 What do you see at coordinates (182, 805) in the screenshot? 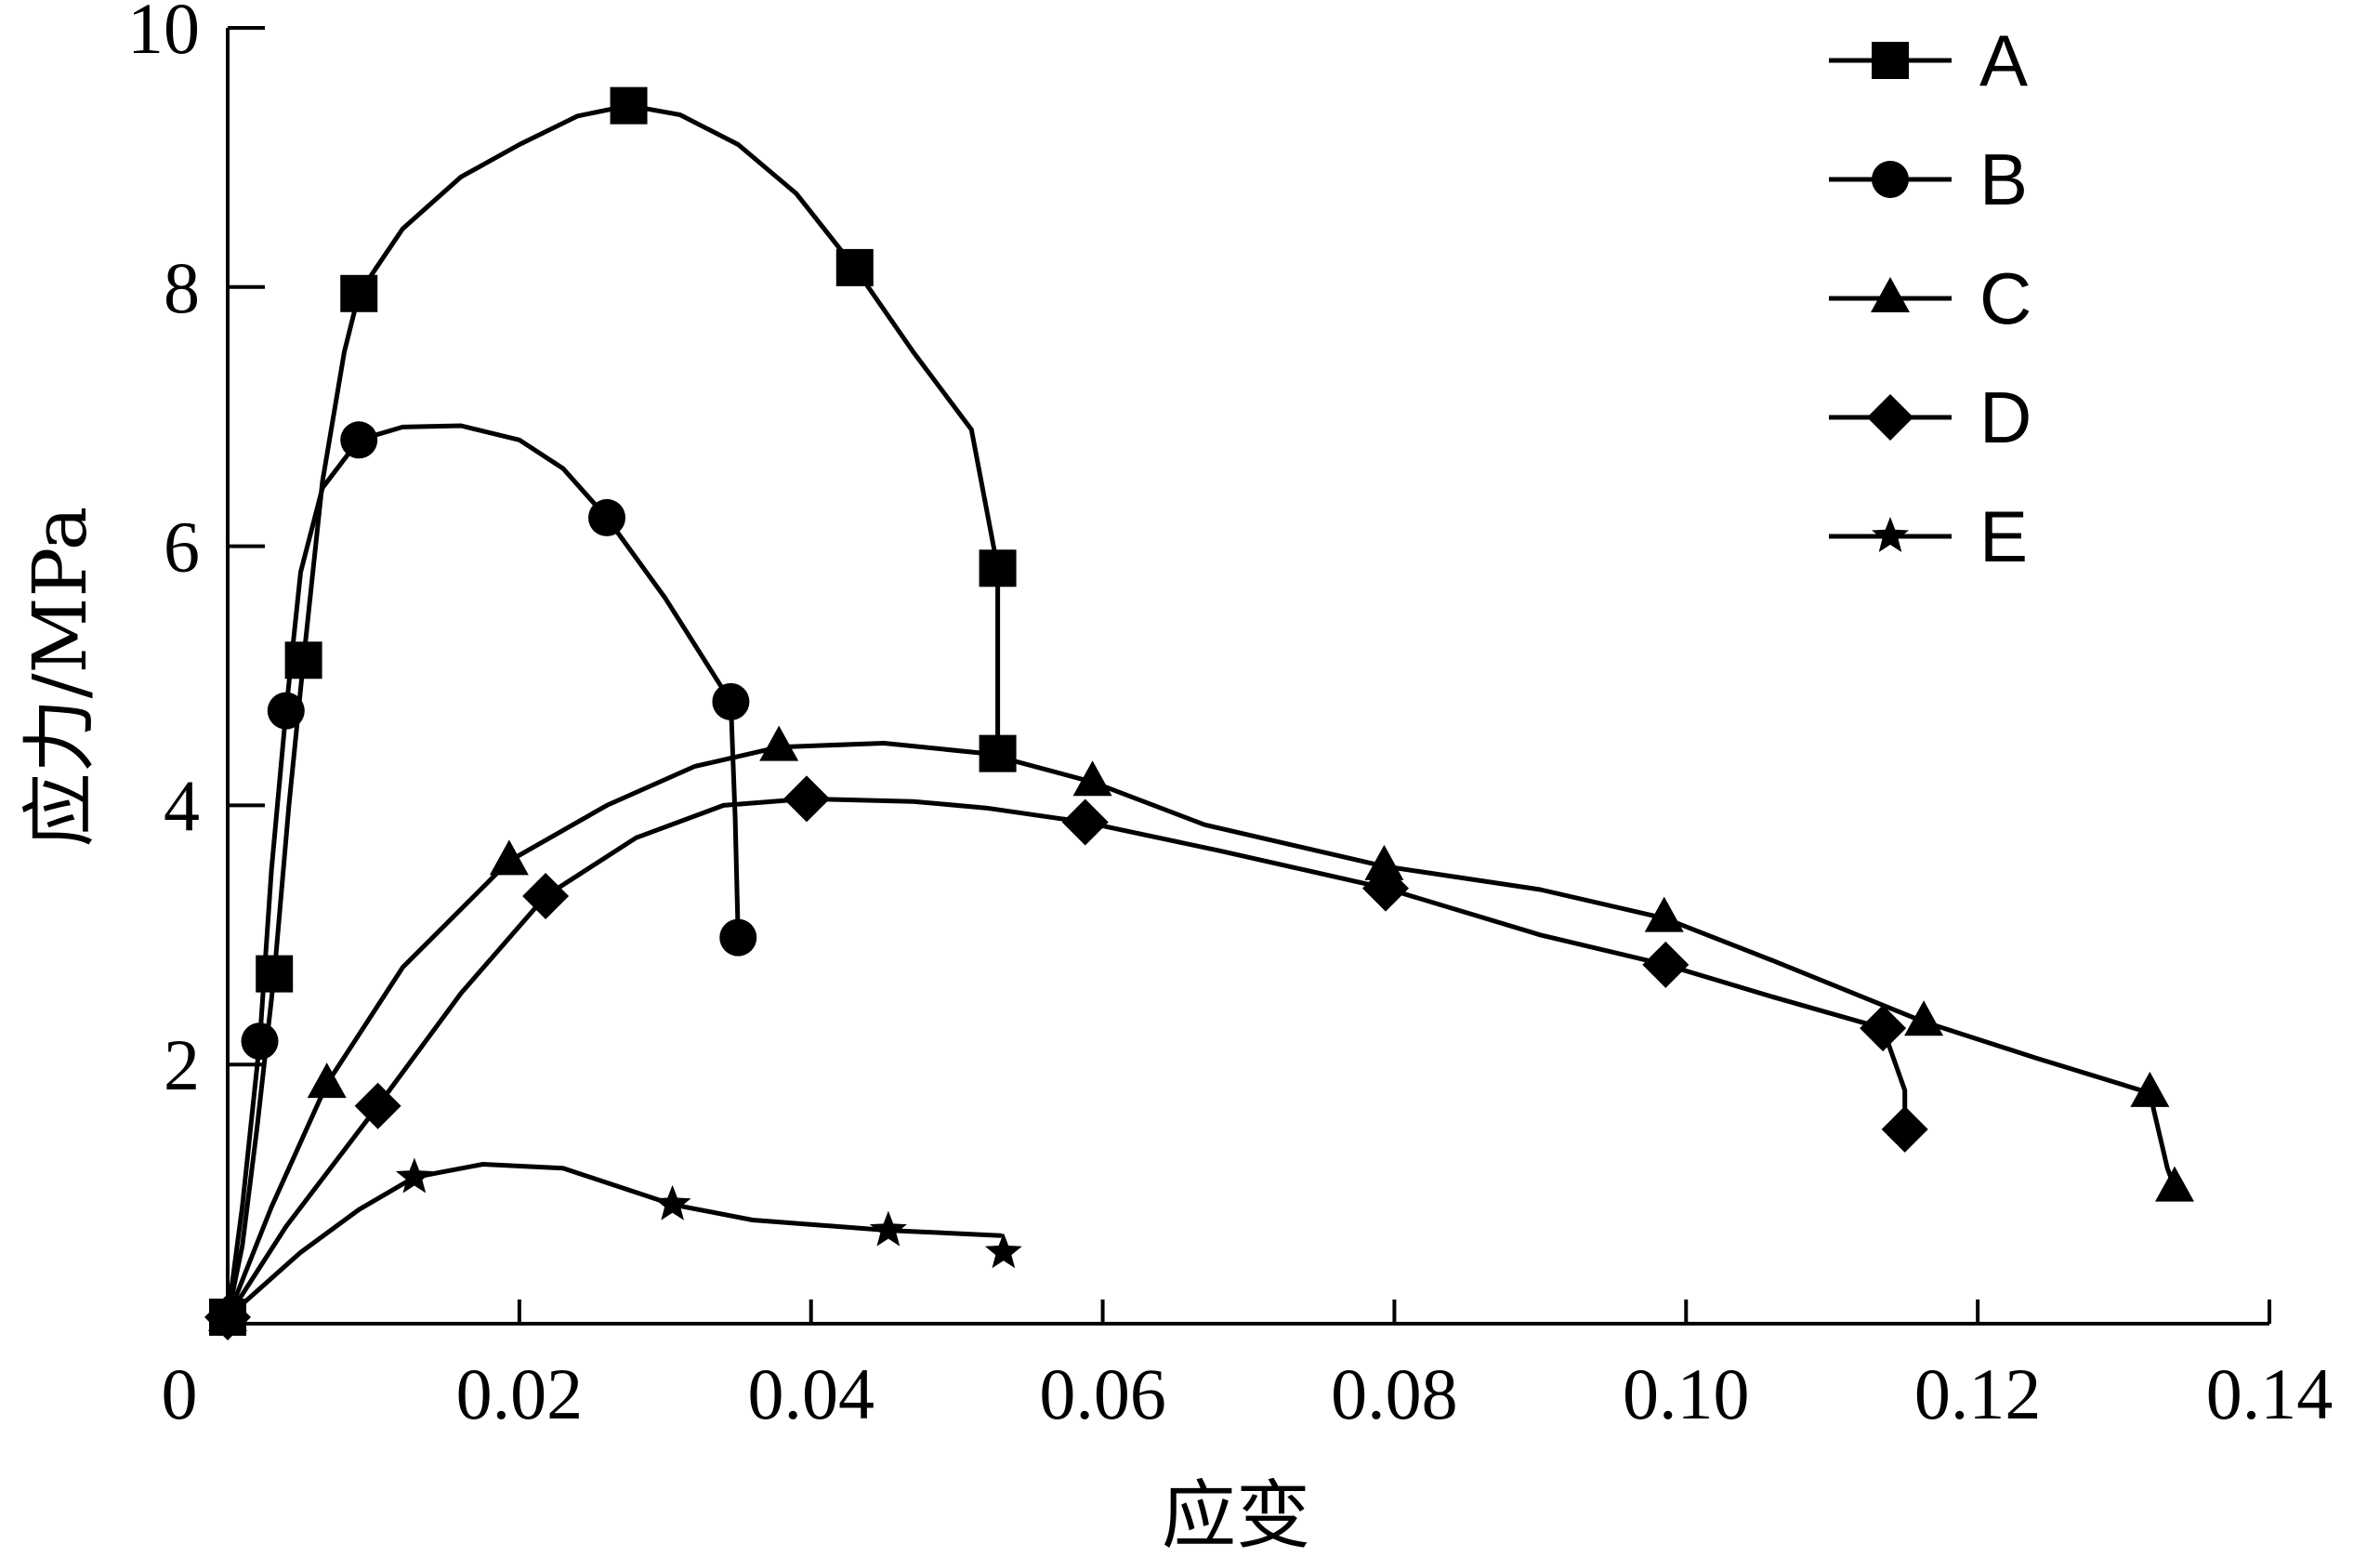
I see `y-tick-label: 4` at bounding box center [182, 805].